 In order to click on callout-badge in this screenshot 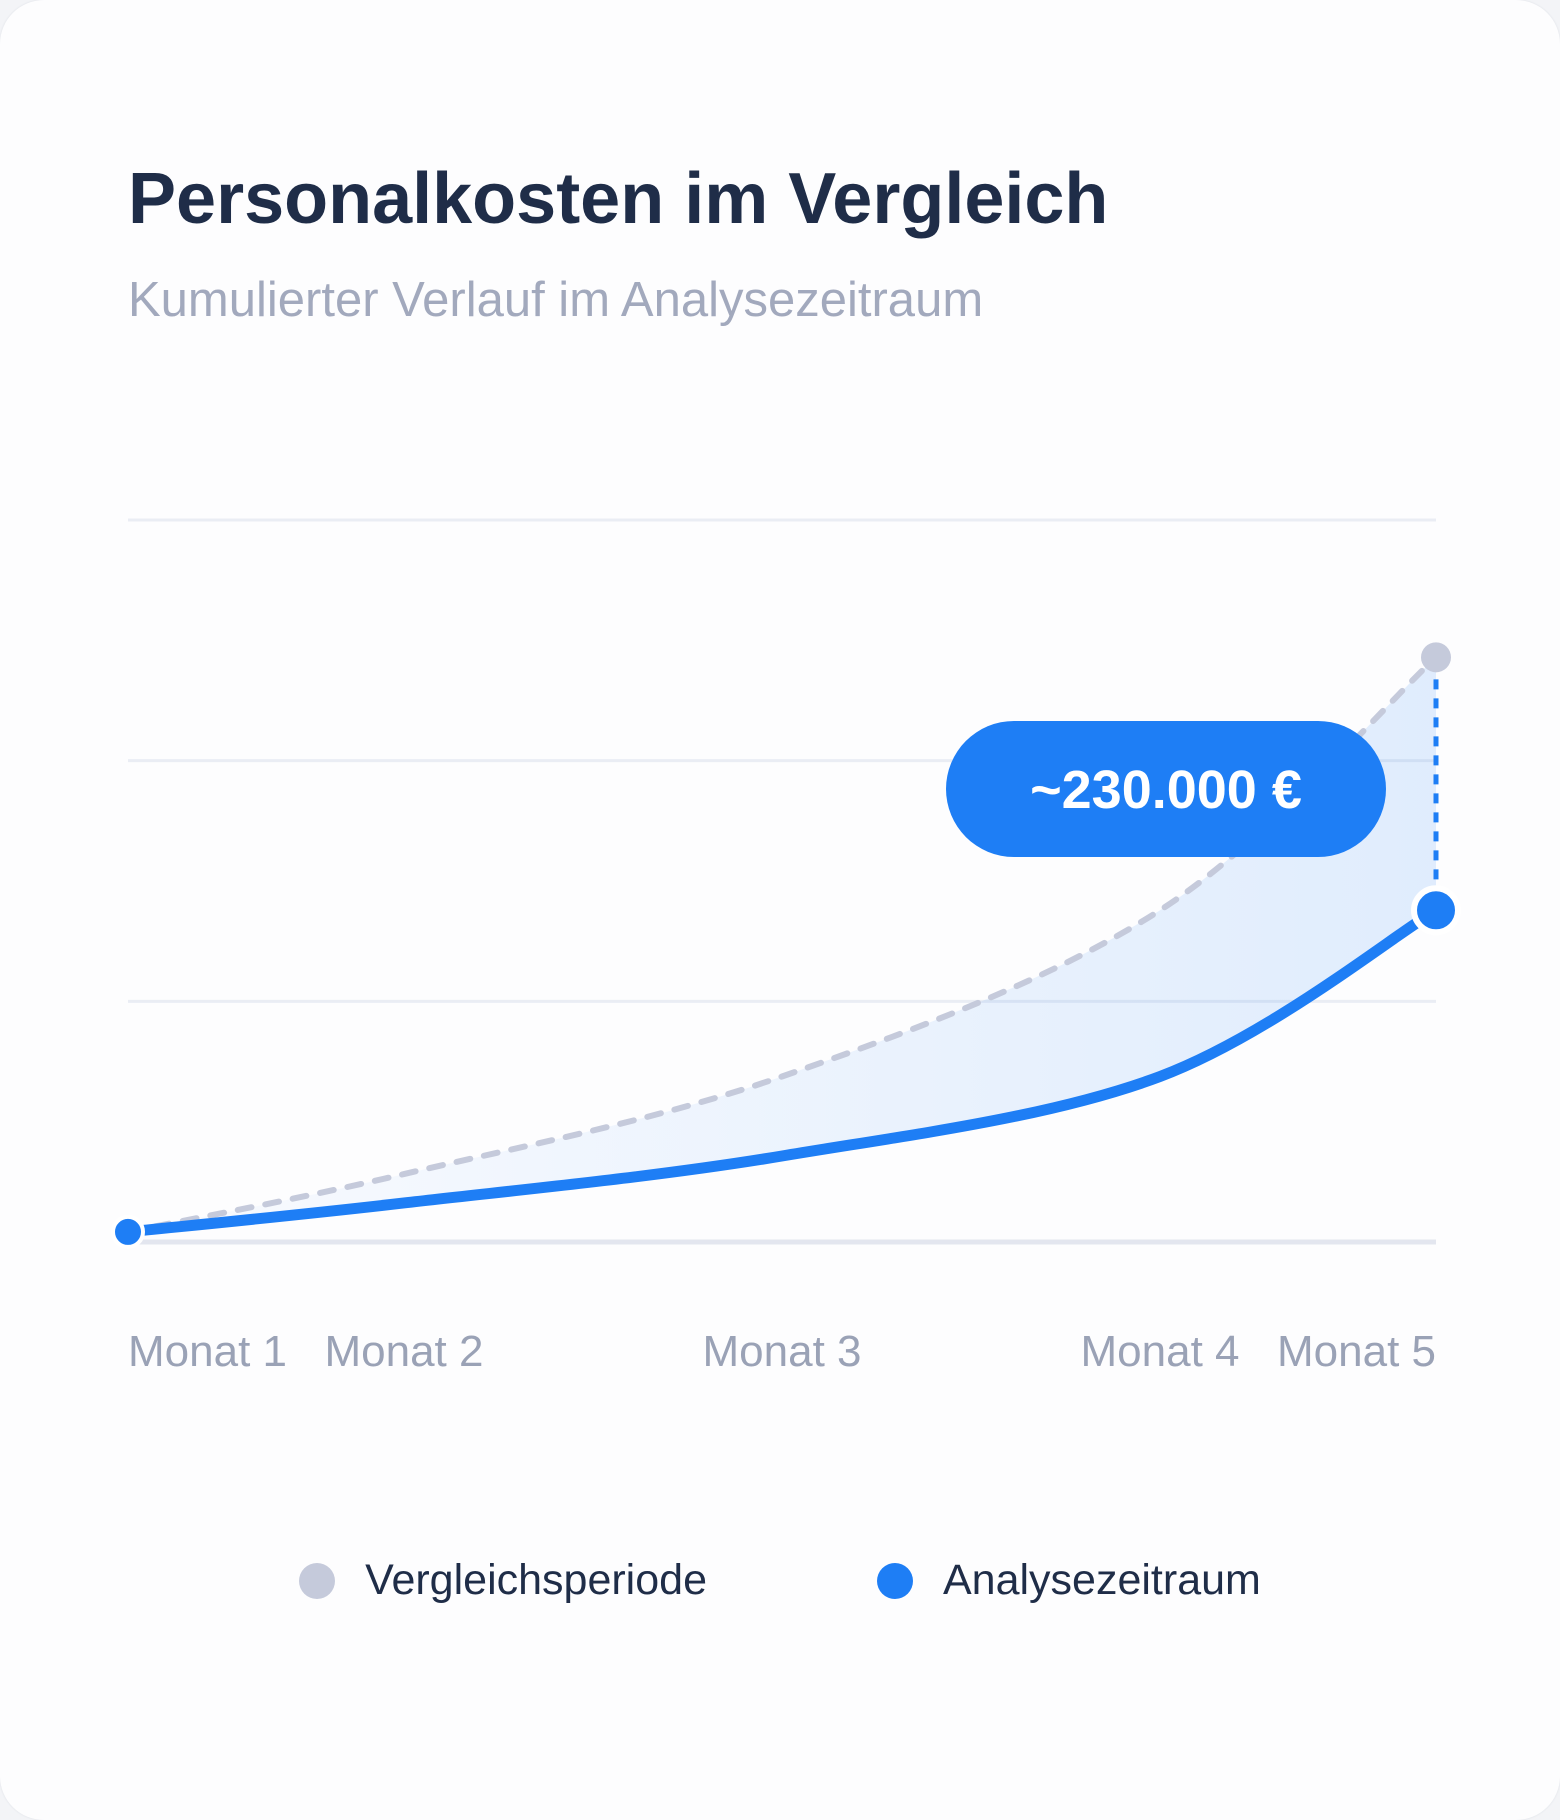, I will do `click(1166, 789)`.